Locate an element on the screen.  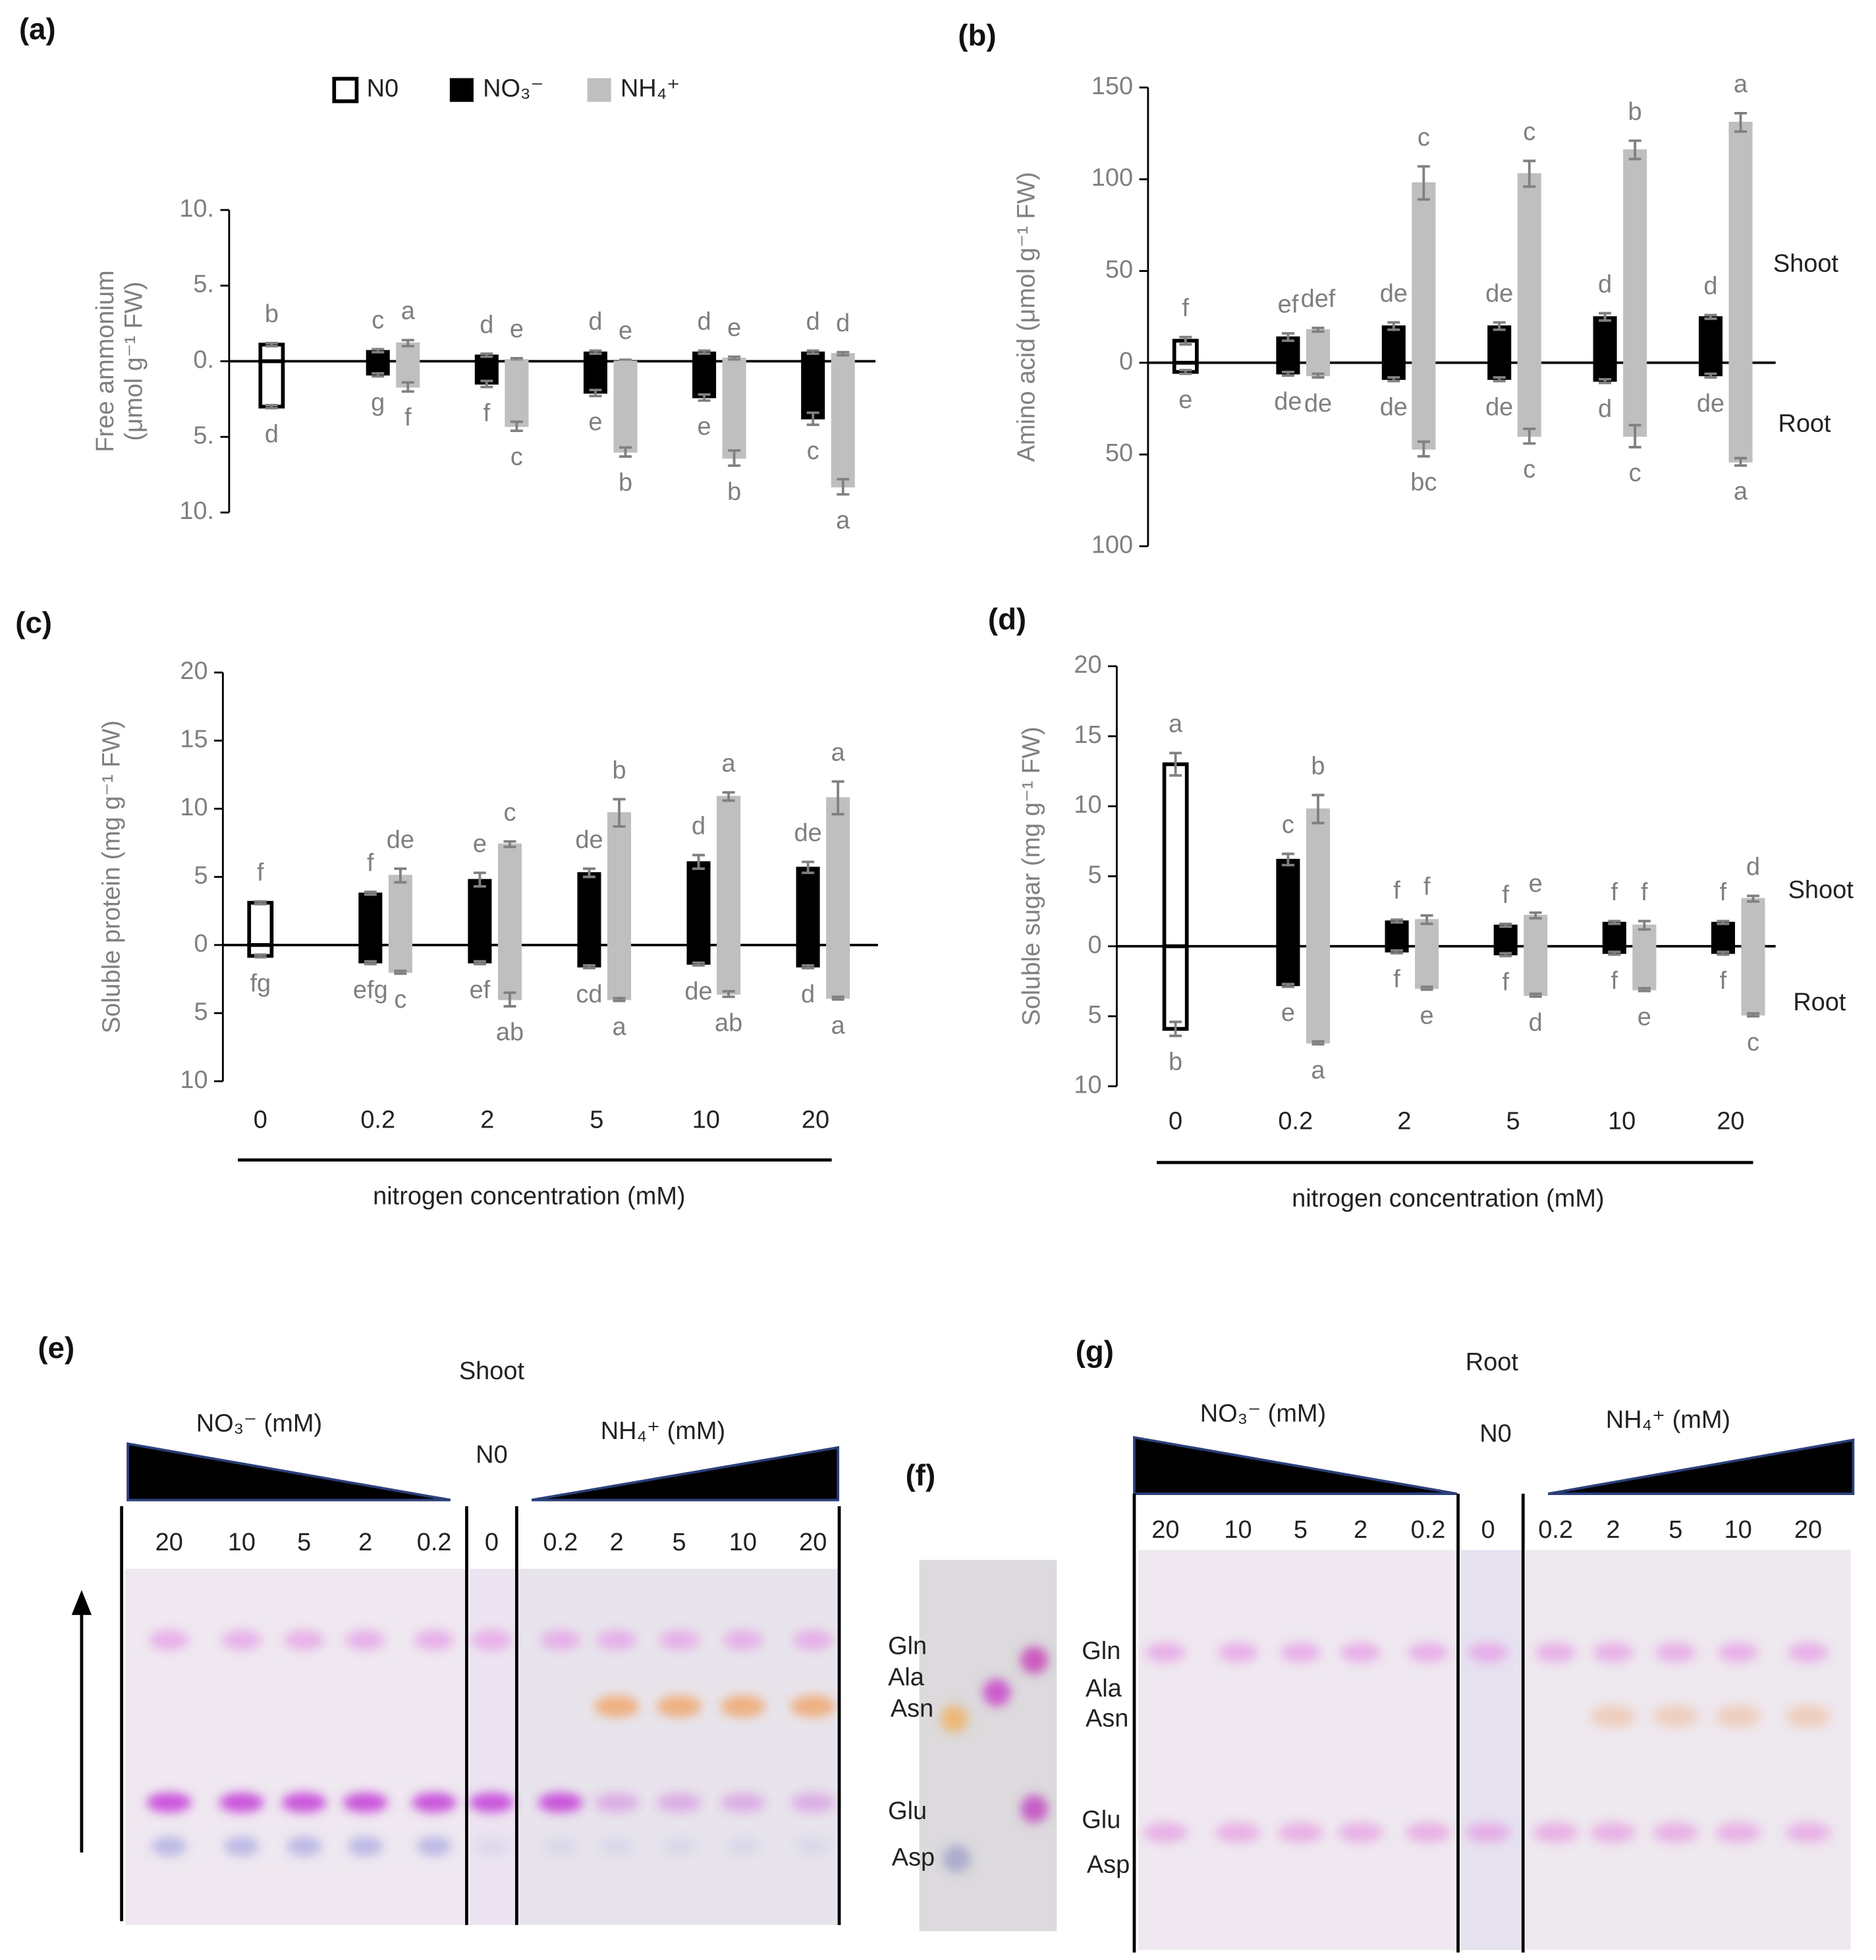
marker-label: Ala is located at coordinates (1104, 1688).